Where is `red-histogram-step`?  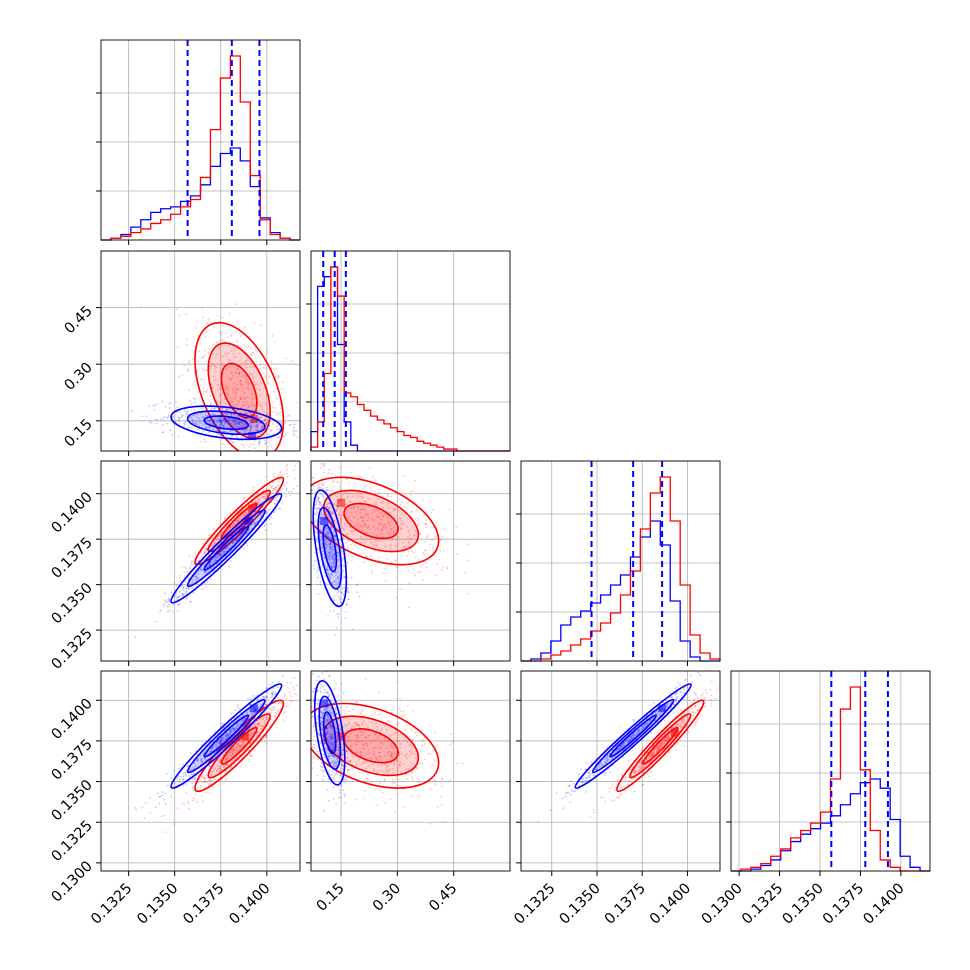 red-histogram-step is located at coordinates (410, 359).